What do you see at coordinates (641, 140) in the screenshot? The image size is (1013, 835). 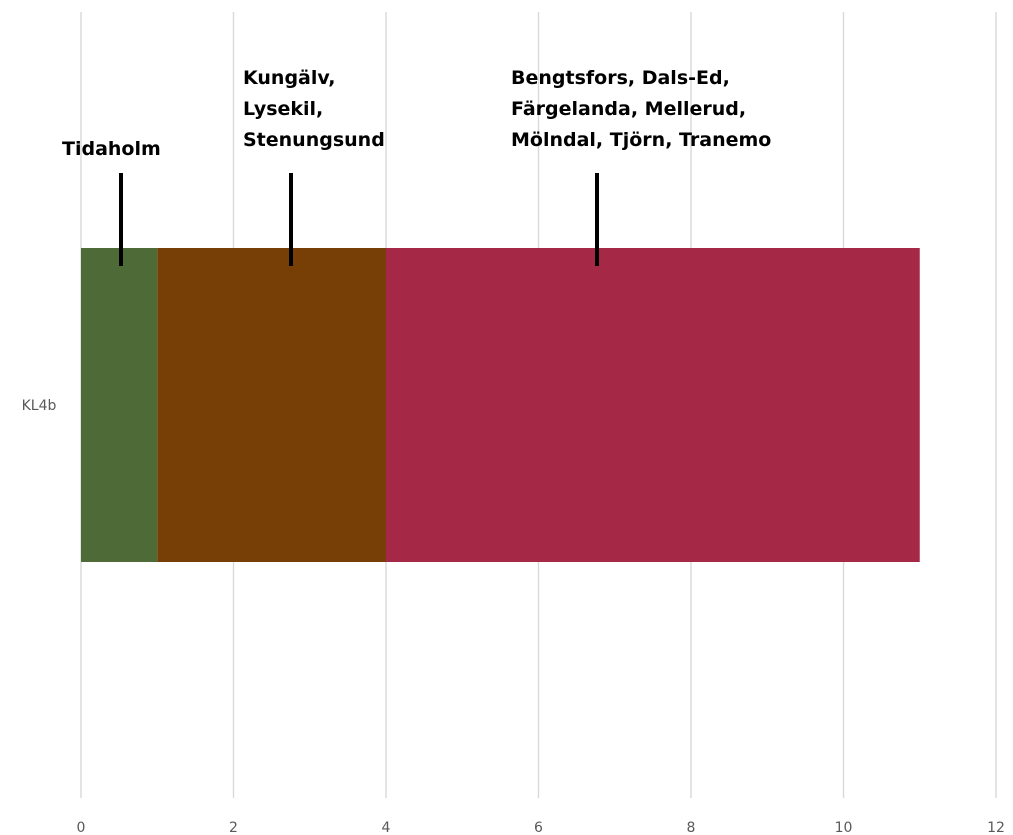 I see `annotation-label-3: Mölndal, Tjörn, Tranemo` at bounding box center [641, 140].